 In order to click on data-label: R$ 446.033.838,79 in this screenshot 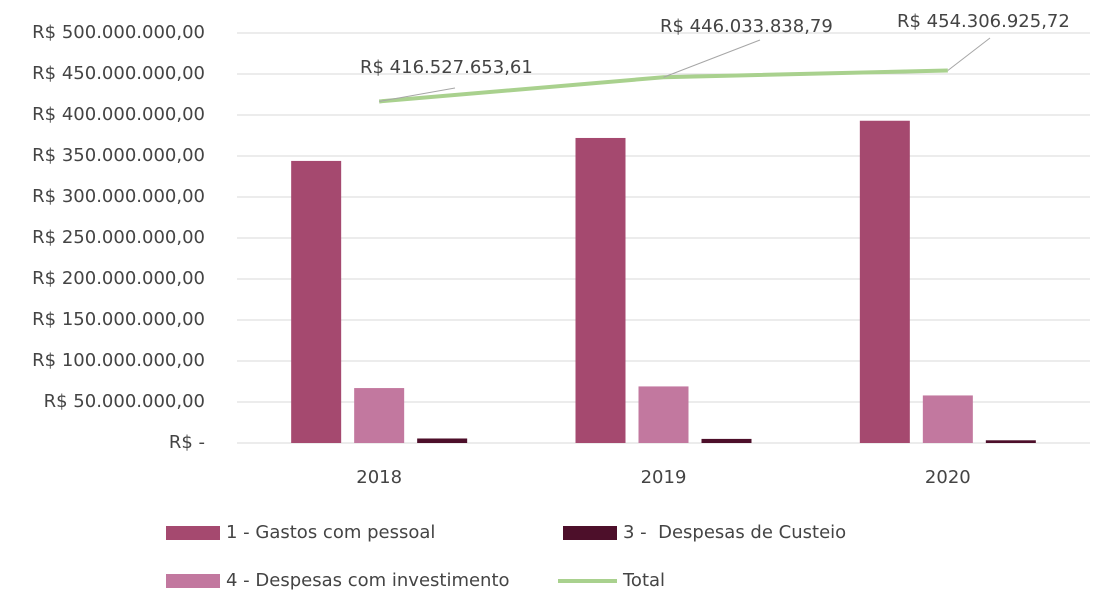, I will do `click(746, 26)`.